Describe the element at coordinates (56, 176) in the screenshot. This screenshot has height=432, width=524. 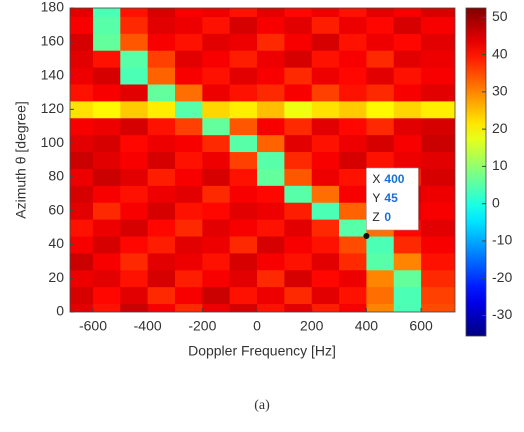
I see `y-tick-label: 80` at that location.